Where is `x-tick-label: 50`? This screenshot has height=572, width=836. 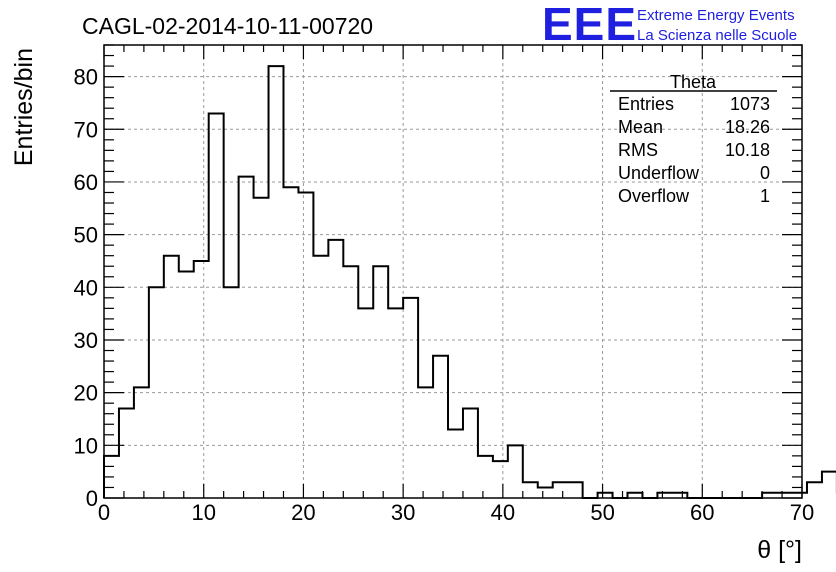 x-tick-label: 50 is located at coordinates (602, 512).